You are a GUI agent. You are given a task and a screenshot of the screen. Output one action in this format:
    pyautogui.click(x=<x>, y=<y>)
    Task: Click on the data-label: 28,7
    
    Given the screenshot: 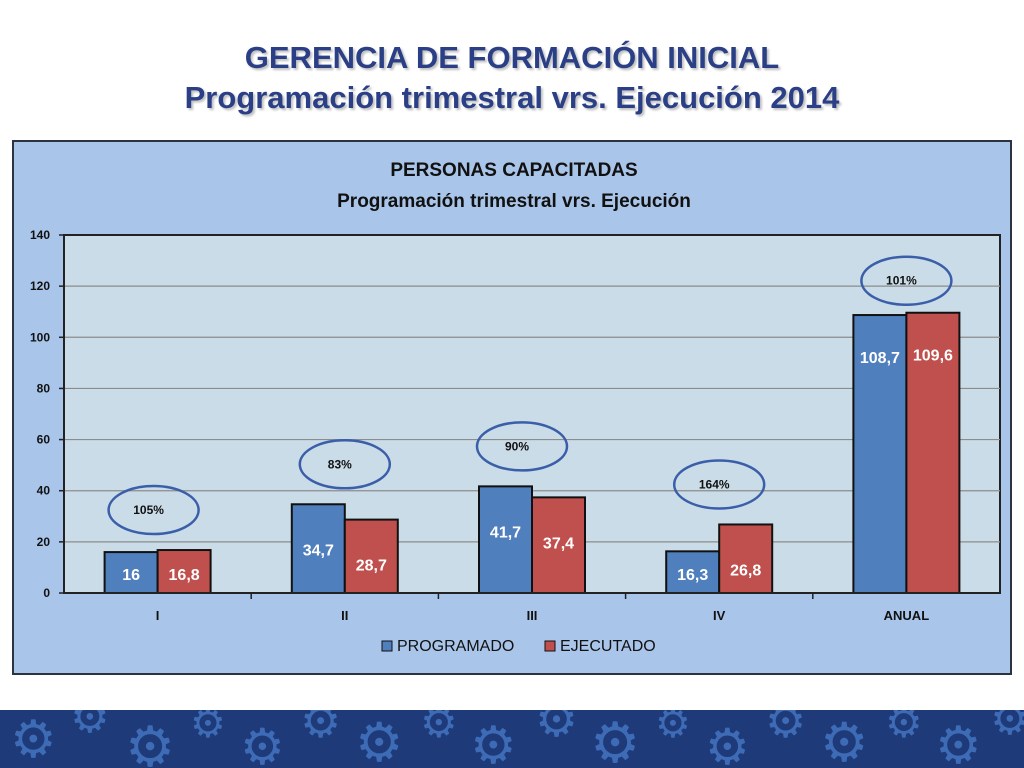 What is the action you would take?
    pyautogui.click(x=371, y=566)
    